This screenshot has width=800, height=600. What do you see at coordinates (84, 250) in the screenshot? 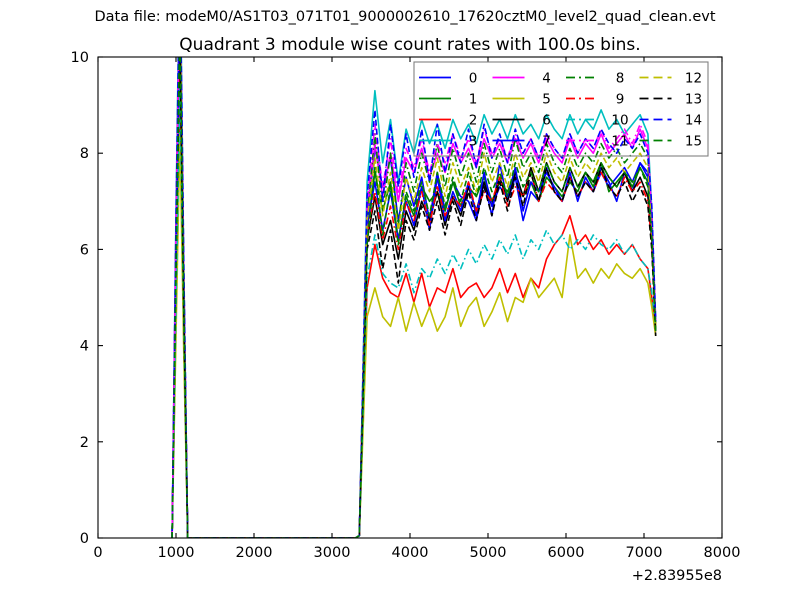
I see `y-tick-label: 6` at bounding box center [84, 250].